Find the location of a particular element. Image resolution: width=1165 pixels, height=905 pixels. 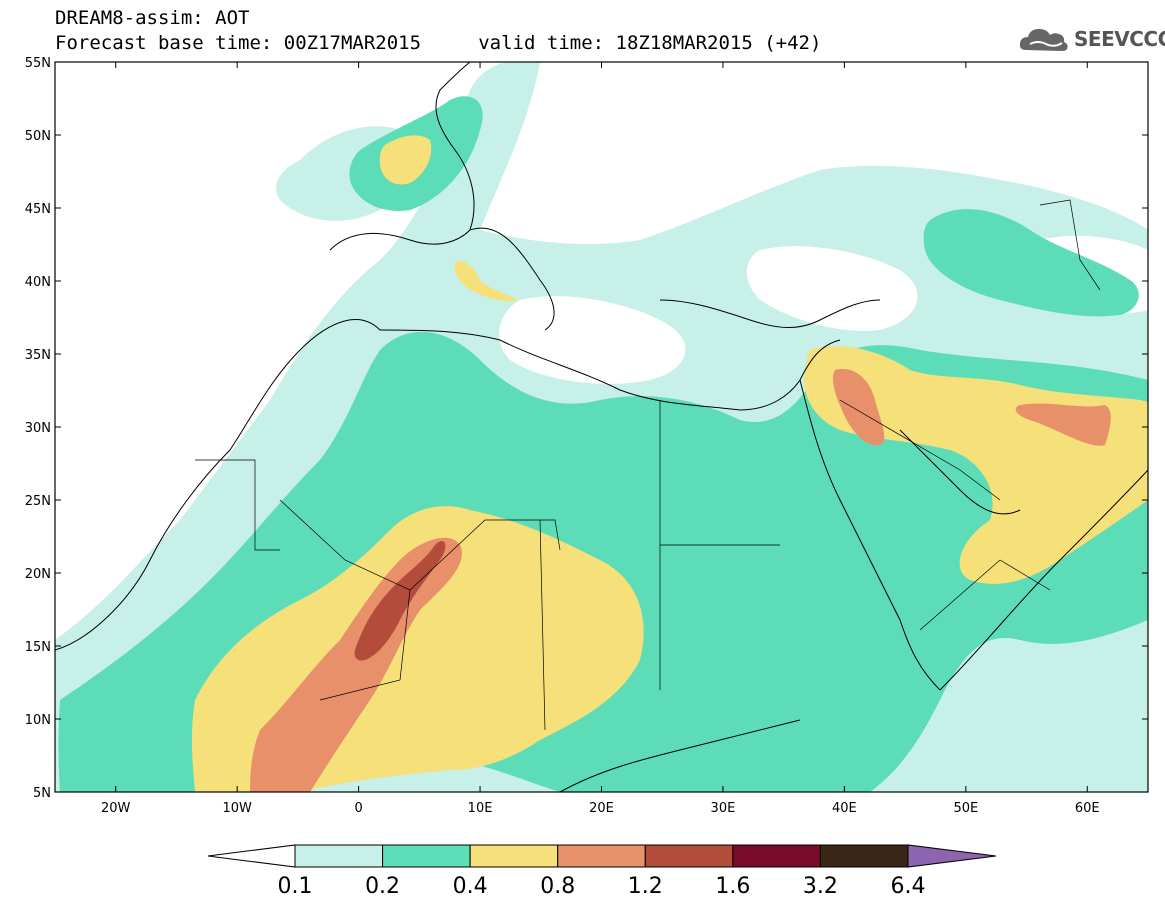

lon-label: 10E is located at coordinates (480, 808).